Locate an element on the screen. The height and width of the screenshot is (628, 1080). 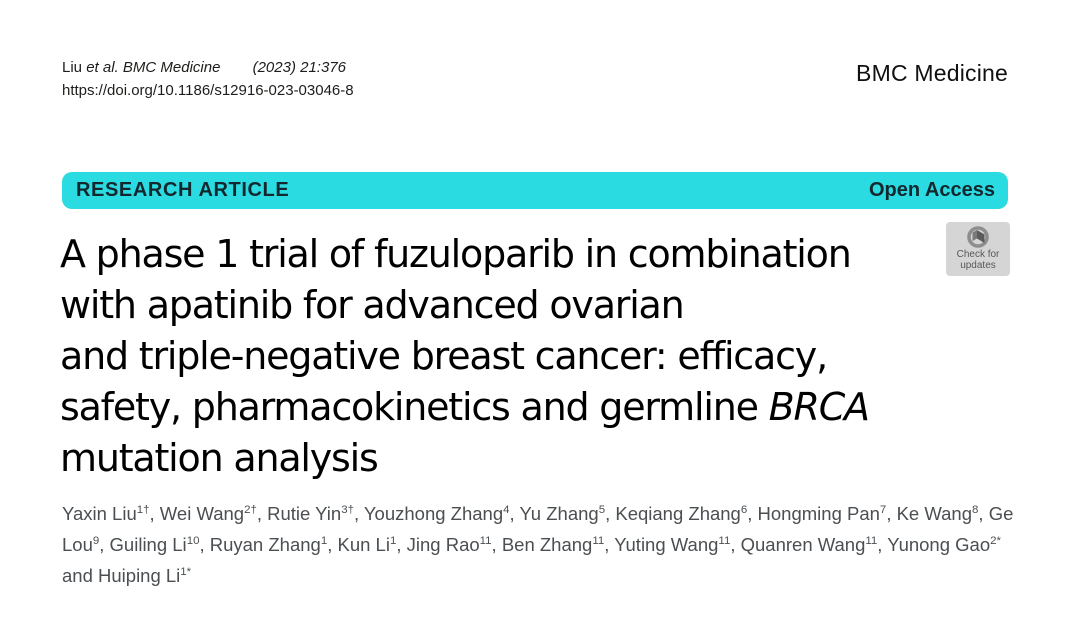
check-for-updates-button: Check for updates is located at coordinates (978, 249).